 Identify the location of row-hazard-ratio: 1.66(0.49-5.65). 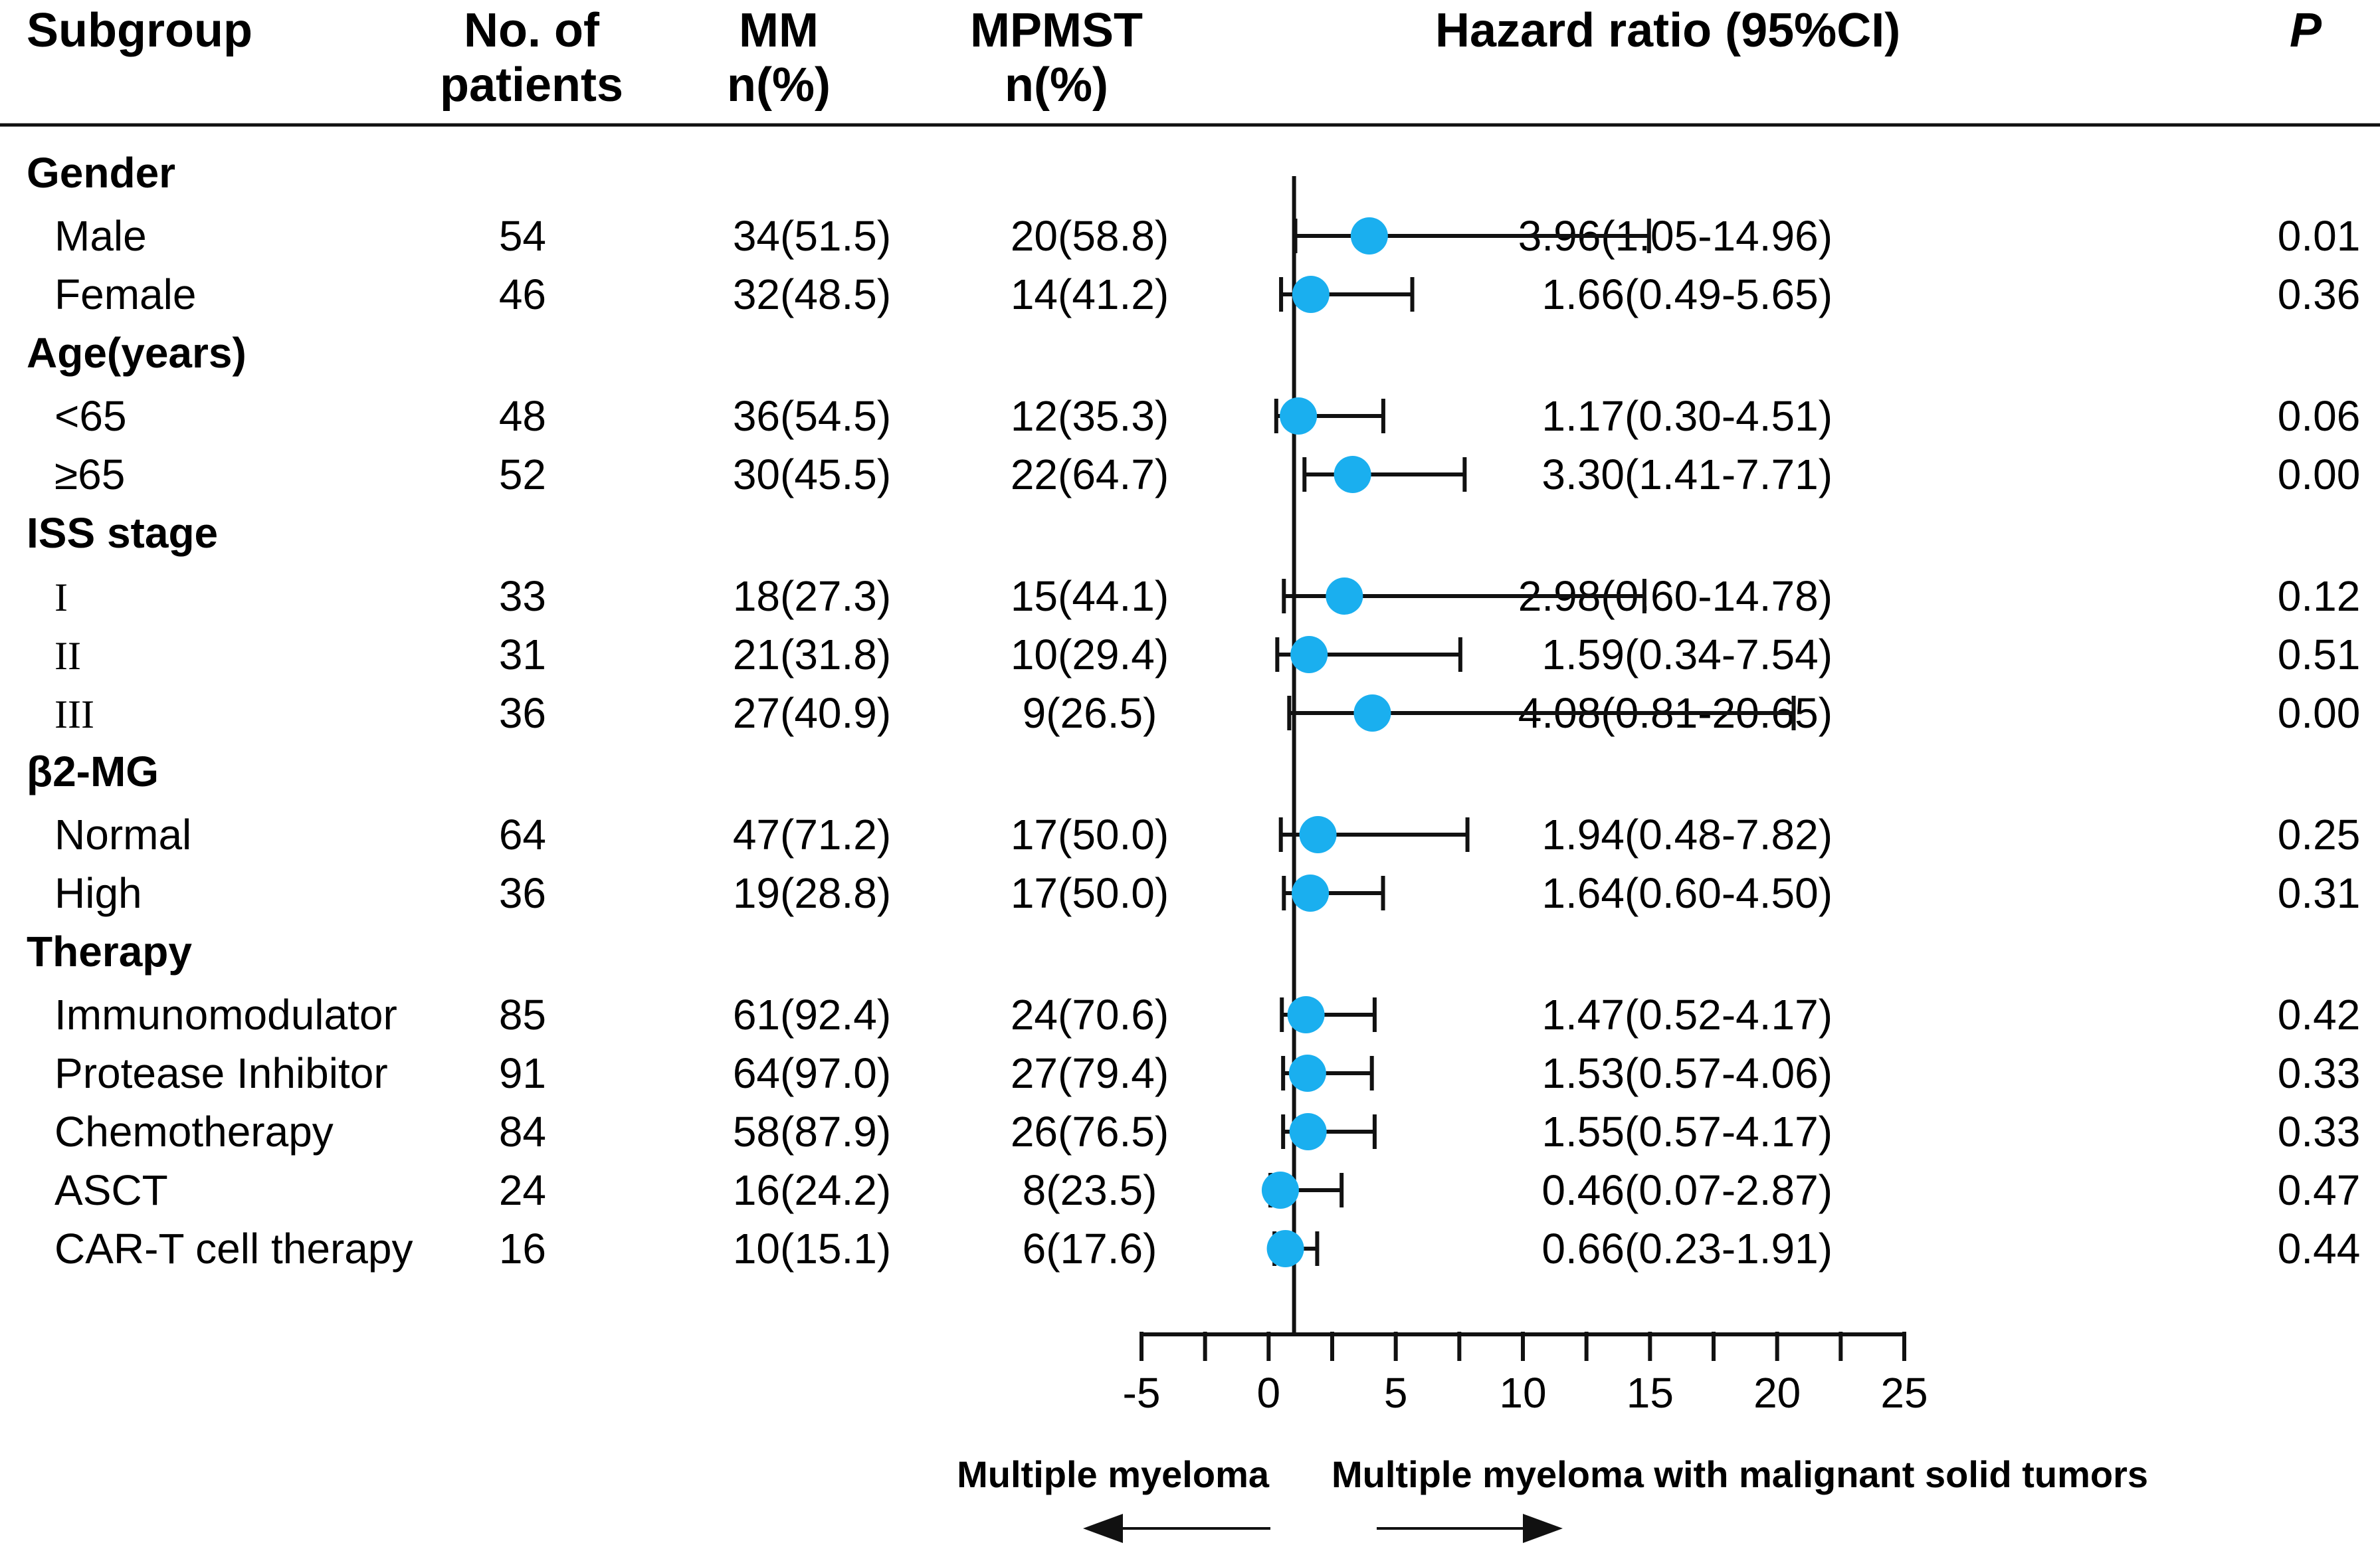
(1687, 294).